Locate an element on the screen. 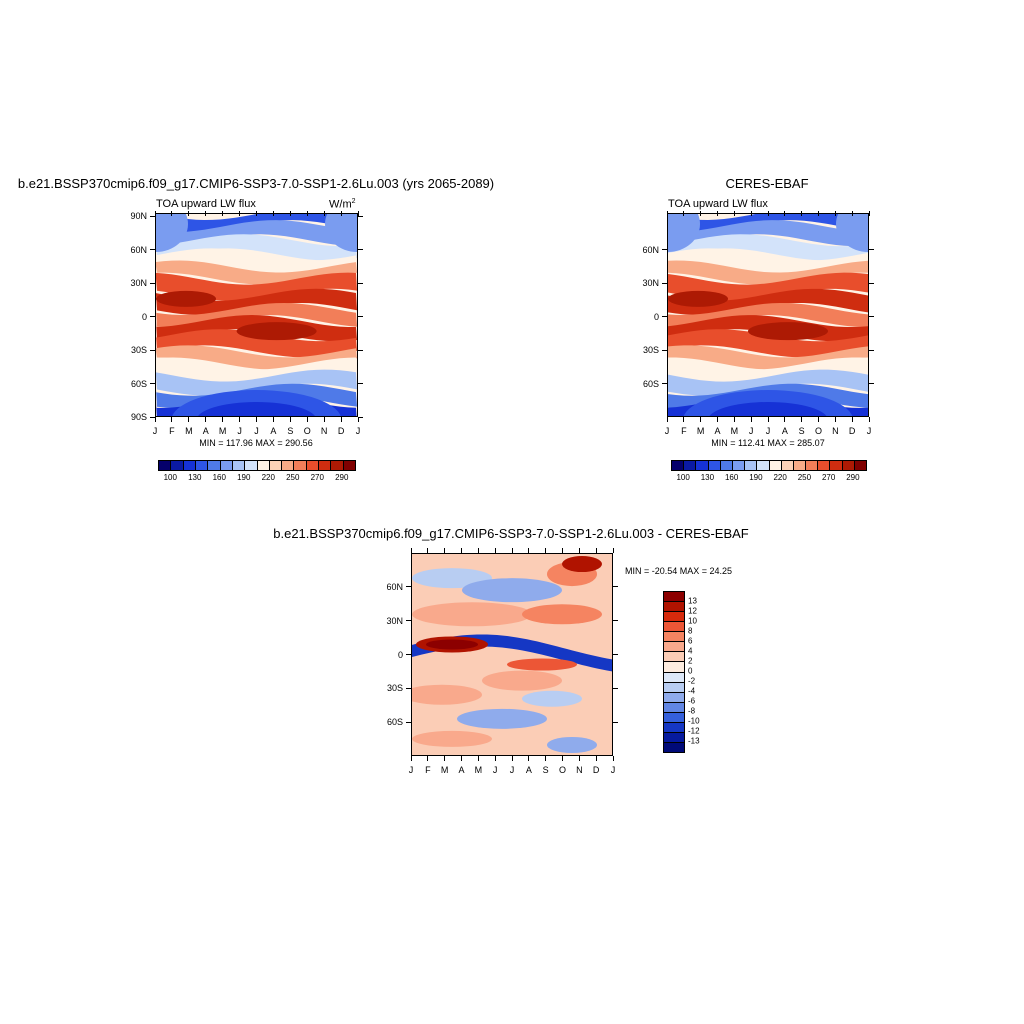 The width and height of the screenshot is (1024, 1024). model-y-tick-label: 30N is located at coordinates (138, 283).